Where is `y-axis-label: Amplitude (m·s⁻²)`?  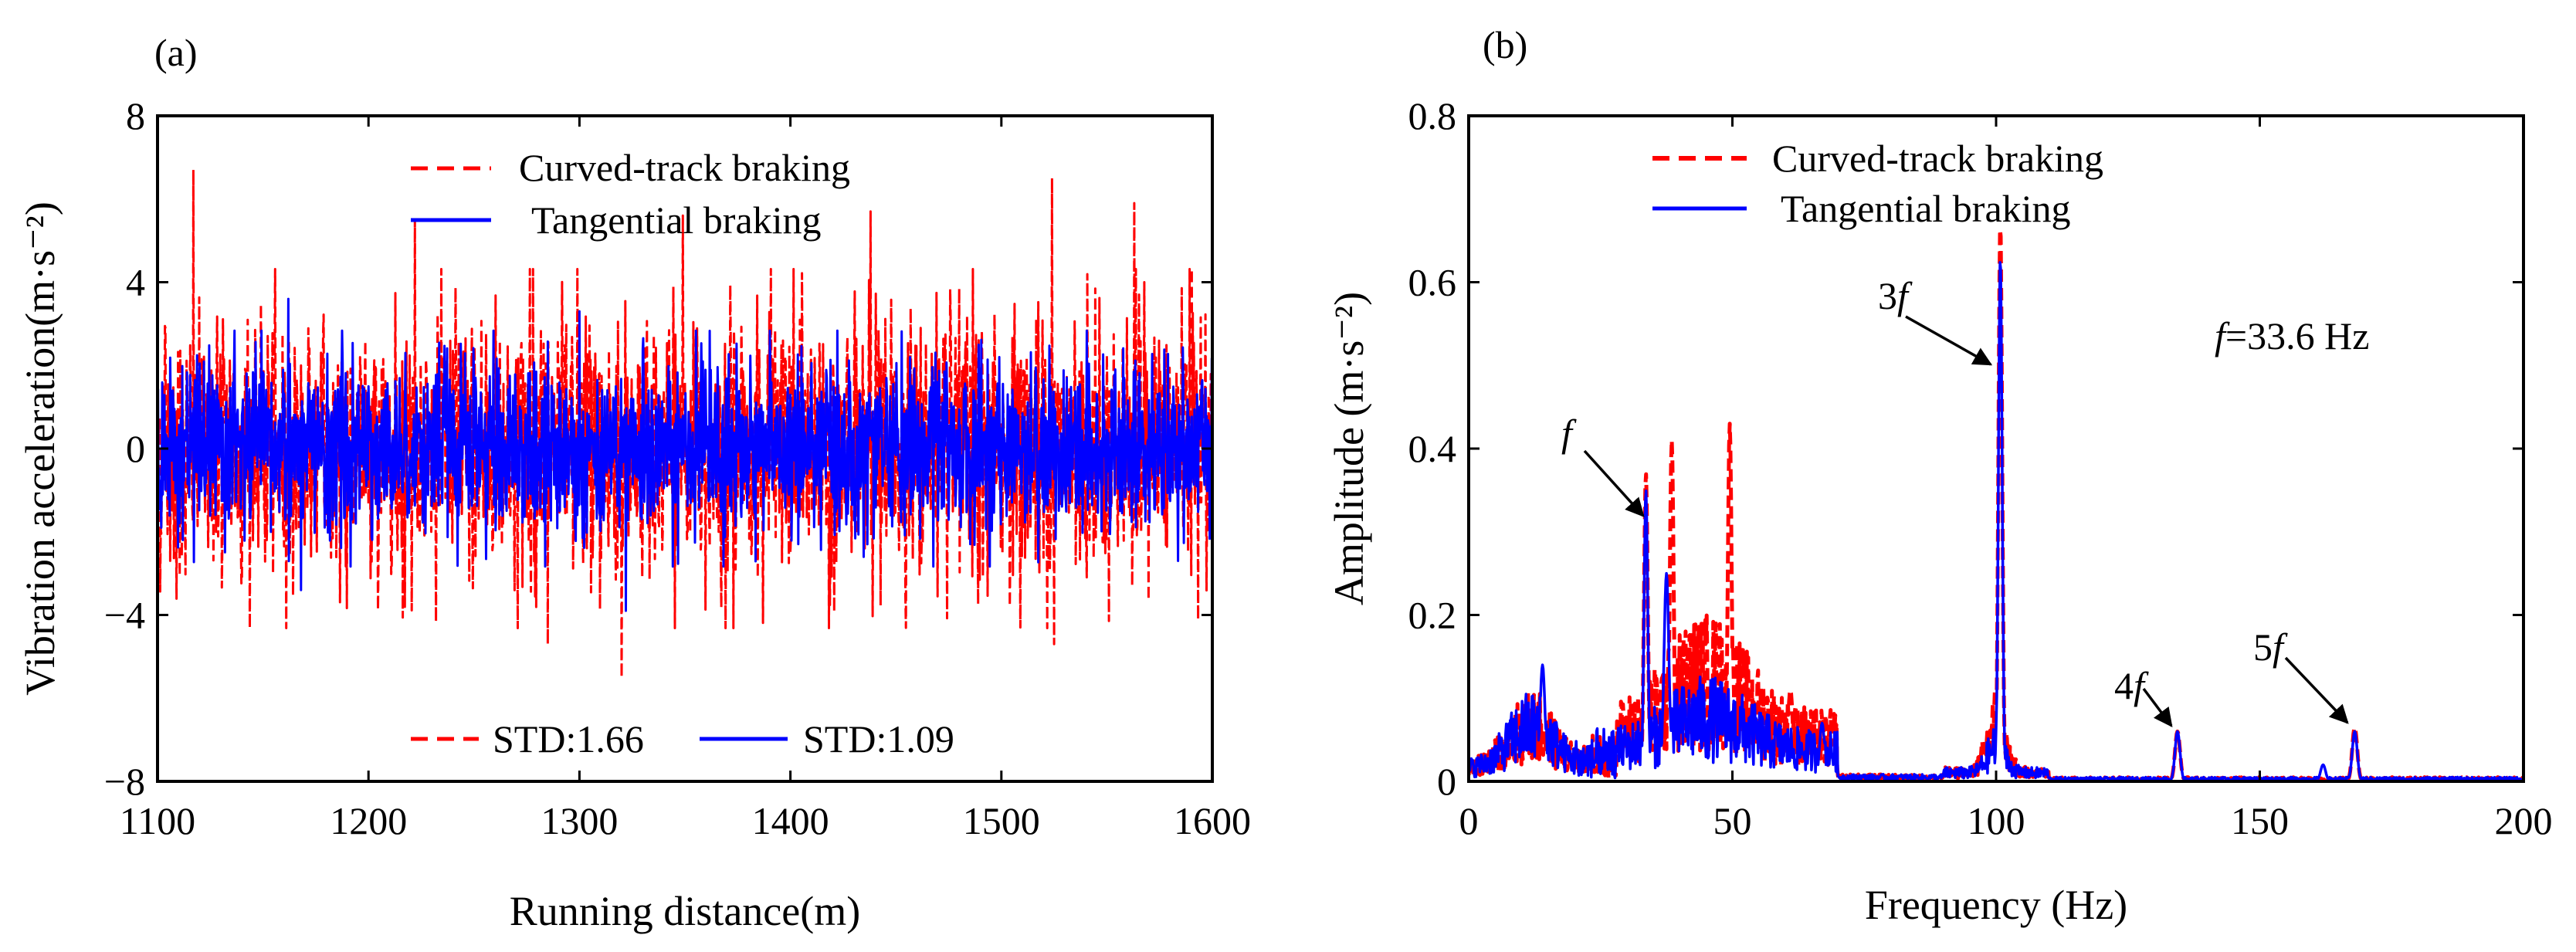
y-axis-label: Amplitude (m·s⁻²) is located at coordinates (1349, 449).